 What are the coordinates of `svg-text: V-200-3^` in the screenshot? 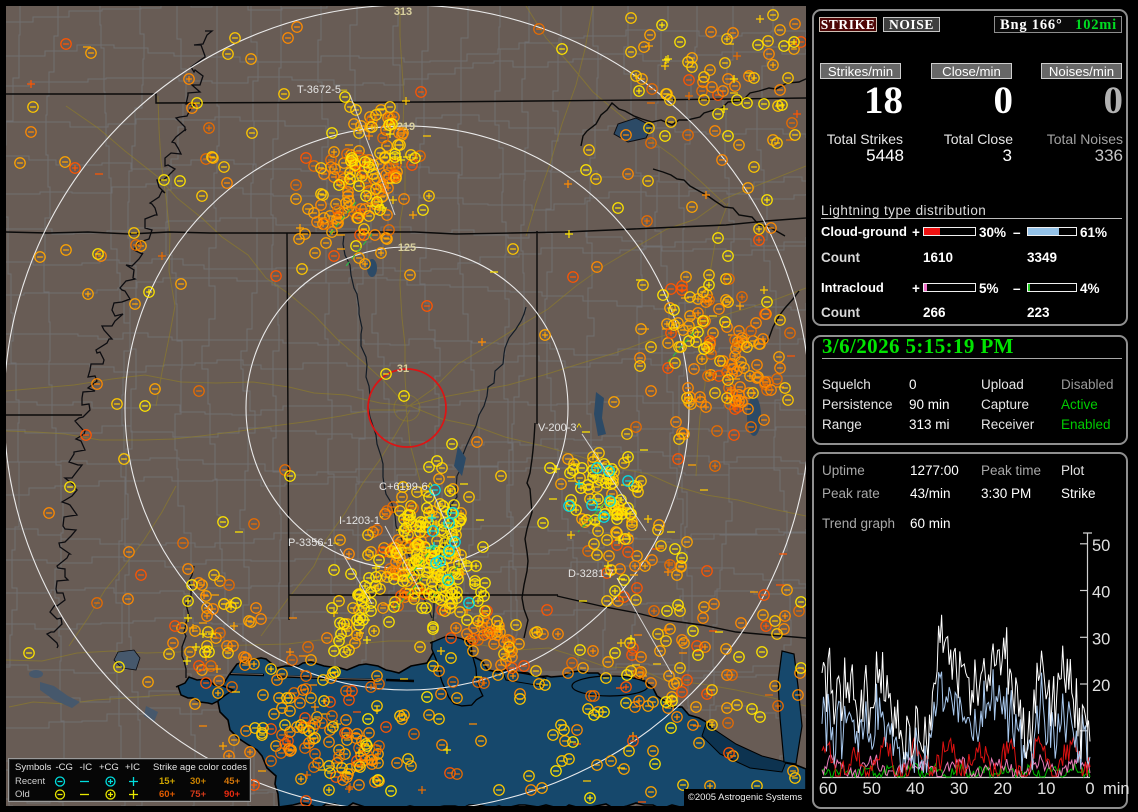 It's located at (560, 428).